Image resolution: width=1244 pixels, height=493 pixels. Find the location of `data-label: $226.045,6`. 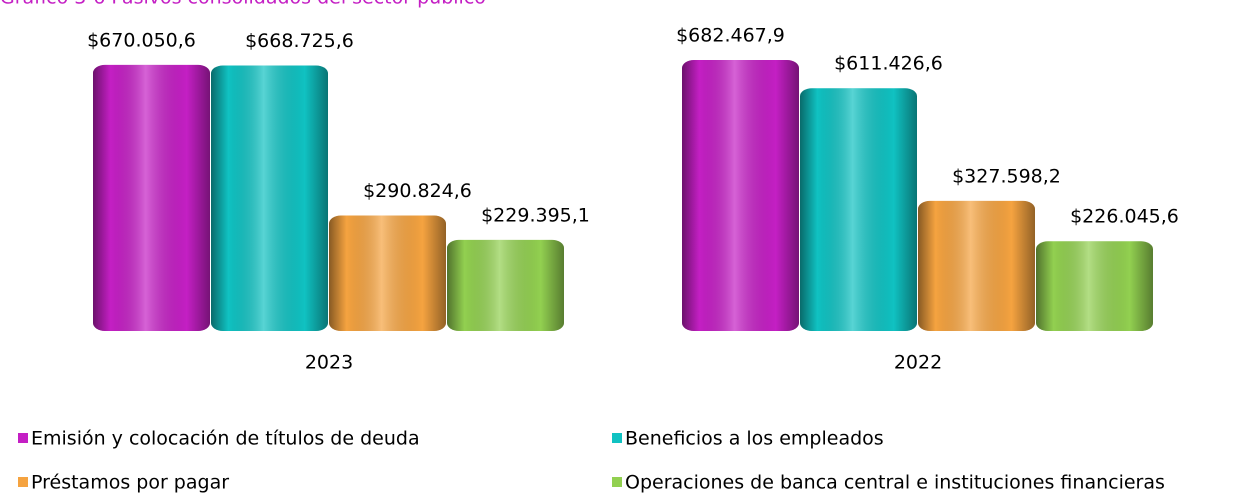

data-label: $226.045,6 is located at coordinates (1124, 217).